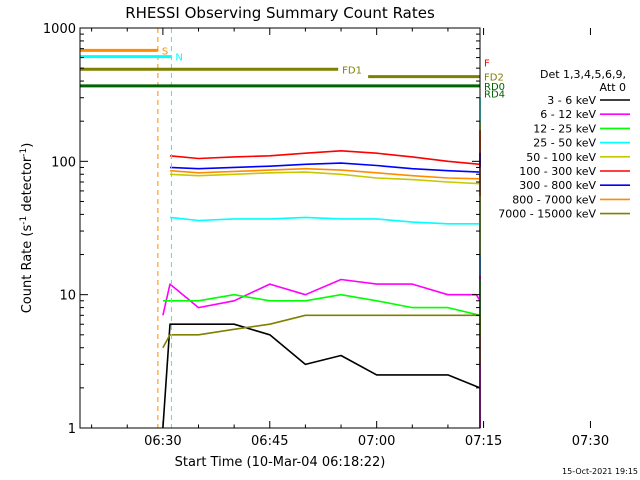  What do you see at coordinates (613, 87) in the screenshot?
I see `legend-header-2: Att 0` at bounding box center [613, 87].